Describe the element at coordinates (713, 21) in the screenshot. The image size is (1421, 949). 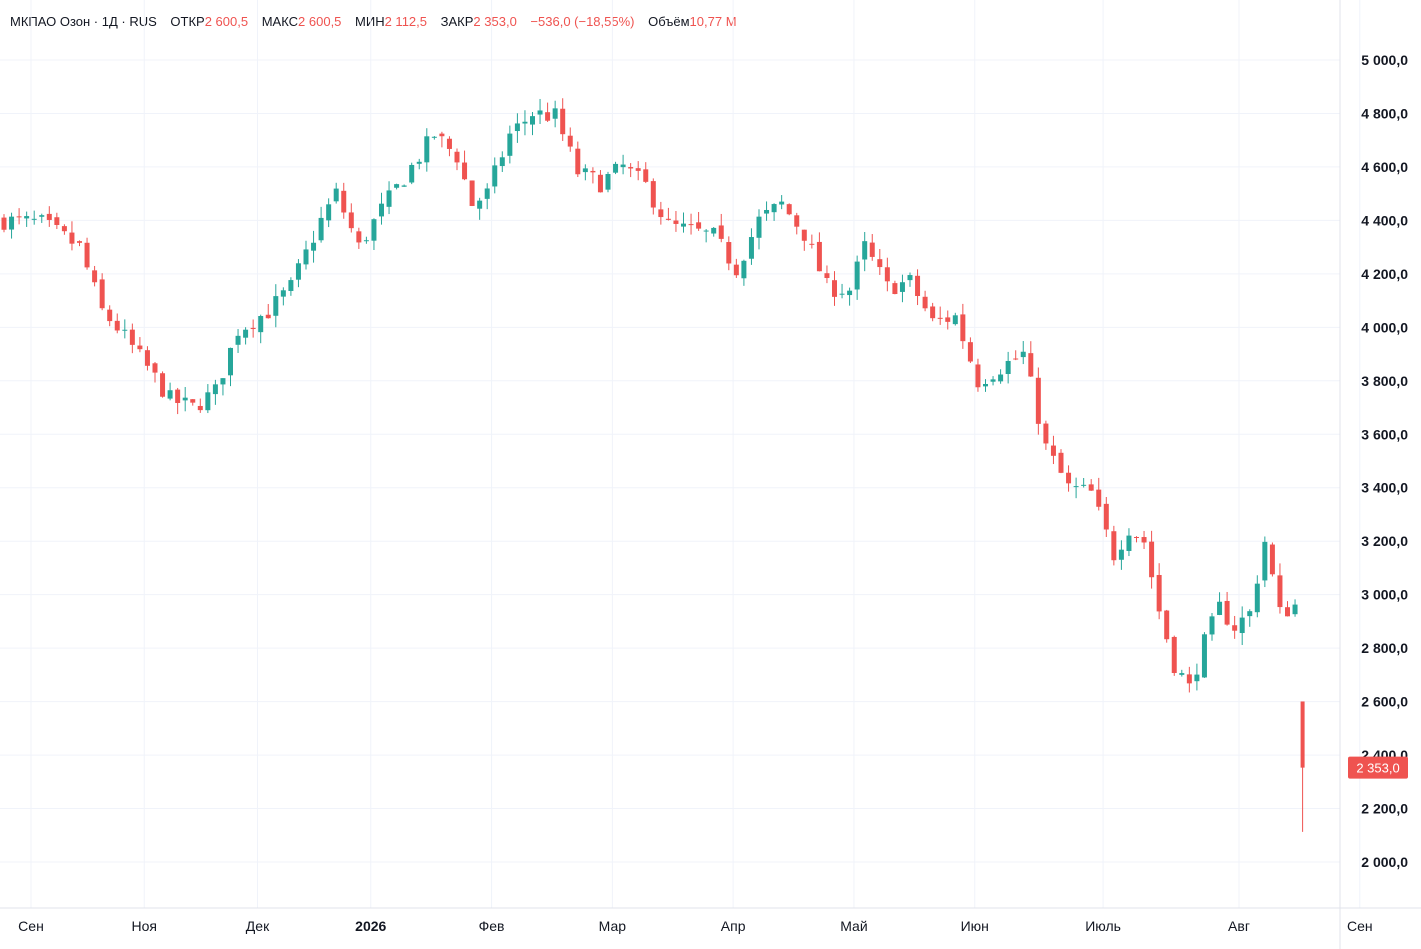
I see `volume-value: 10,77 M` at that location.